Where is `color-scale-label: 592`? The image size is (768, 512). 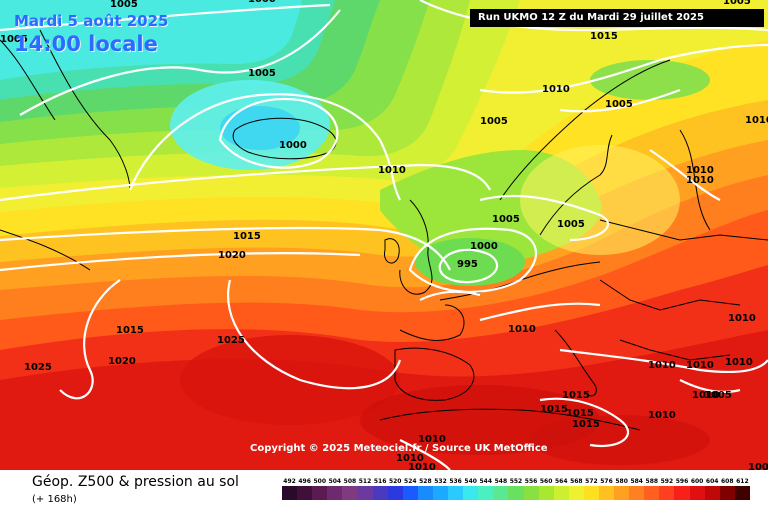
color-scale-label: 592 is located at coordinates (667, 481).